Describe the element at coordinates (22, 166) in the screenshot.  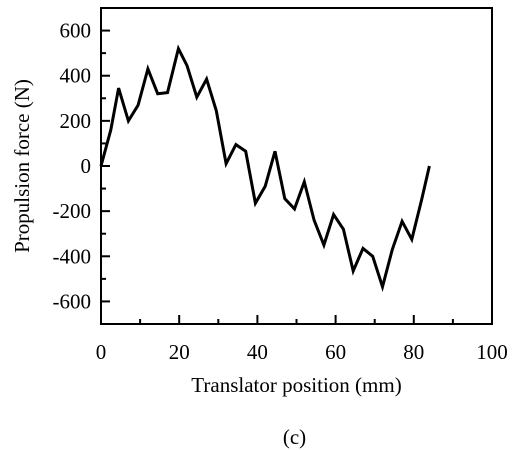
I see `y-axis-label: Propulsion force (N)` at that location.